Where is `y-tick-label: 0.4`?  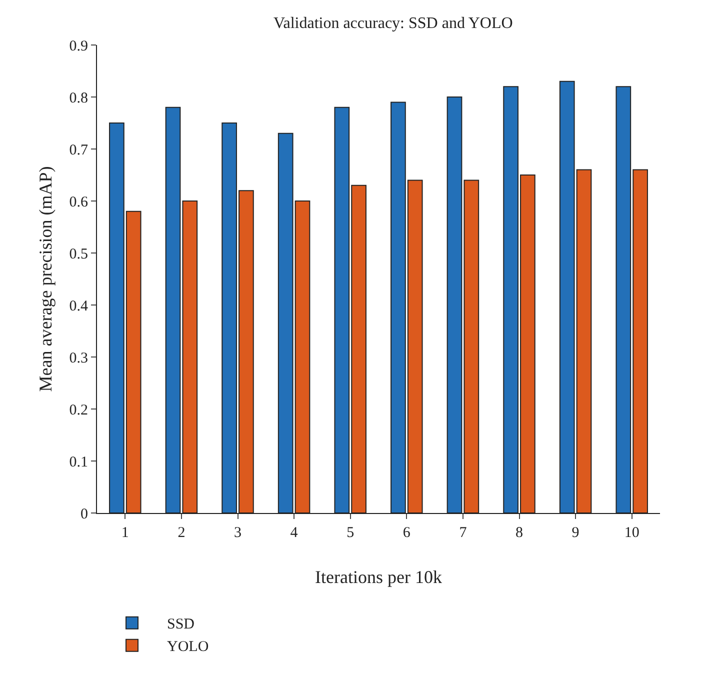 y-tick-label: 0.4 is located at coordinates (78, 306).